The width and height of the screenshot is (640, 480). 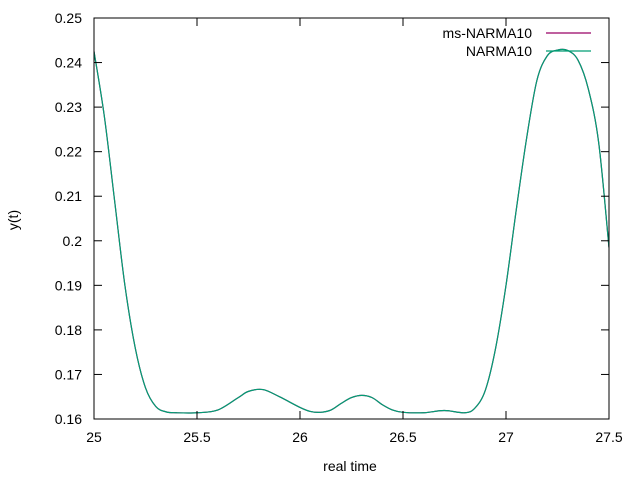 What do you see at coordinates (94, 437) in the screenshot?
I see `x-tick-label: 25` at bounding box center [94, 437].